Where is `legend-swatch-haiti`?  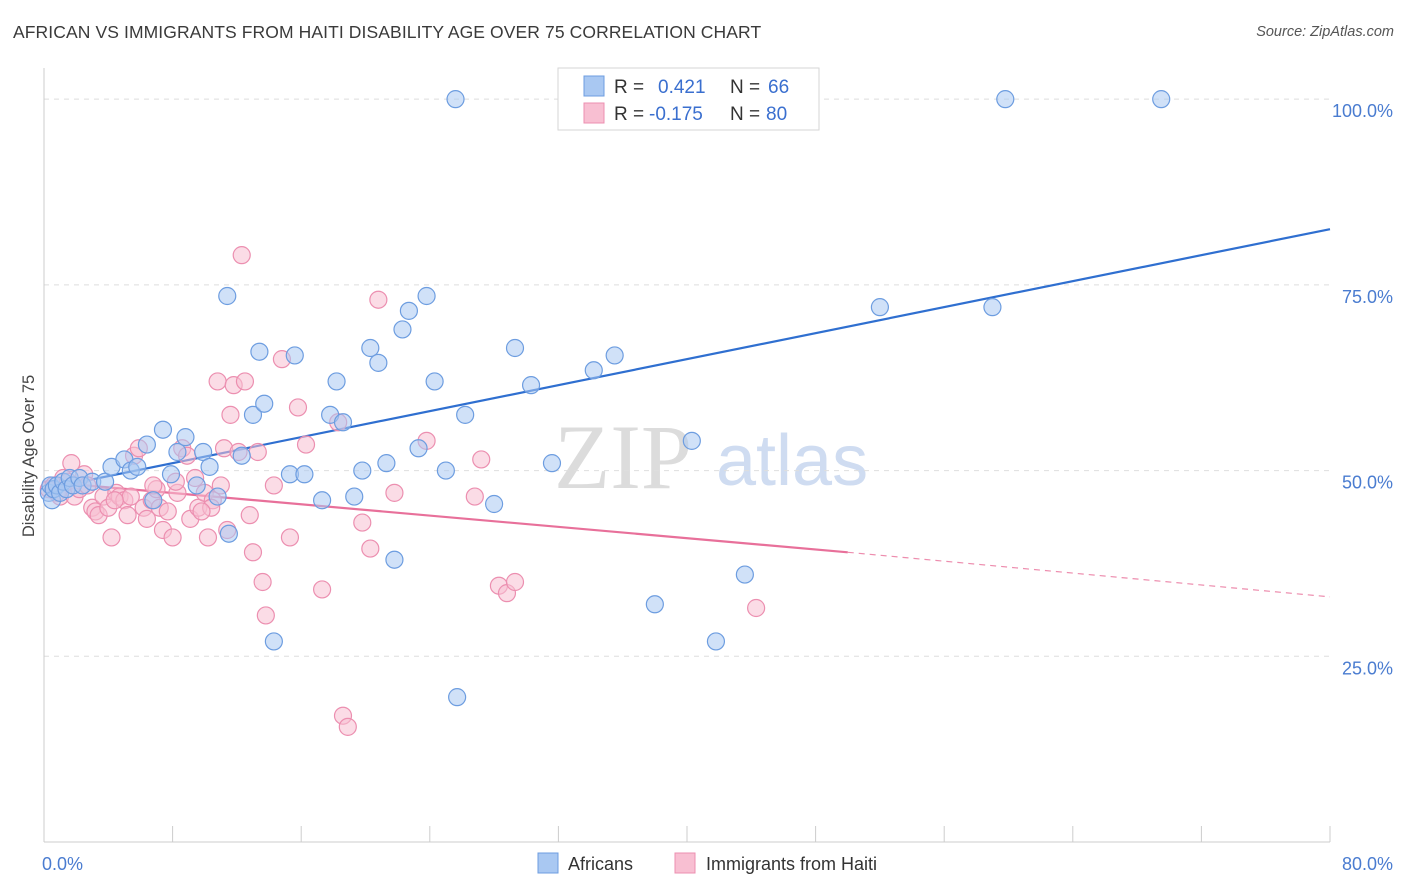
legend-swatch-haiti is located at coordinates (594, 113).